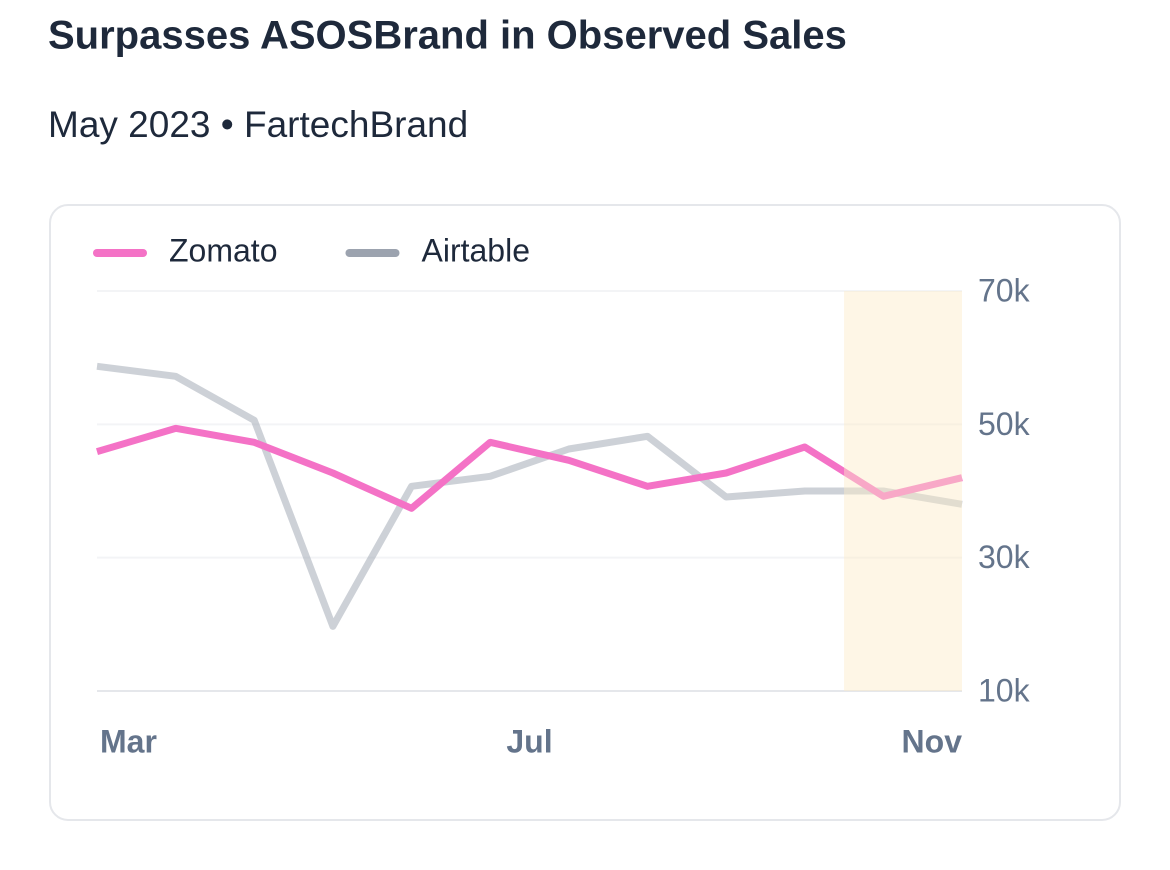 The width and height of the screenshot is (1170, 870). I want to click on chart-title: Surpasses ASOSBrand in Observed Sales, so click(447, 36).